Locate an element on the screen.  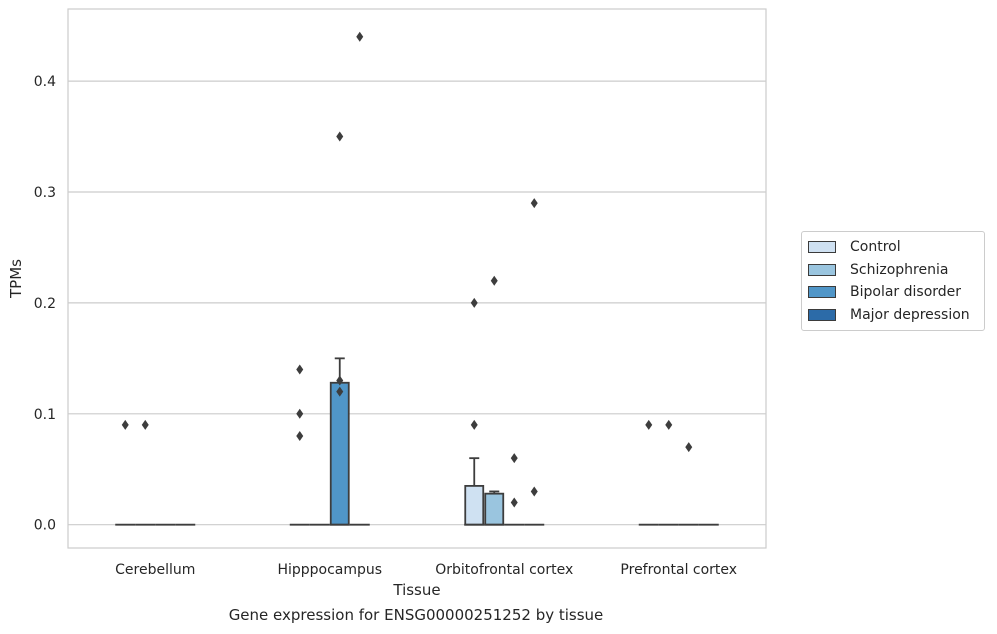
legend-item: Schizophrenia is located at coordinates (893, 270).